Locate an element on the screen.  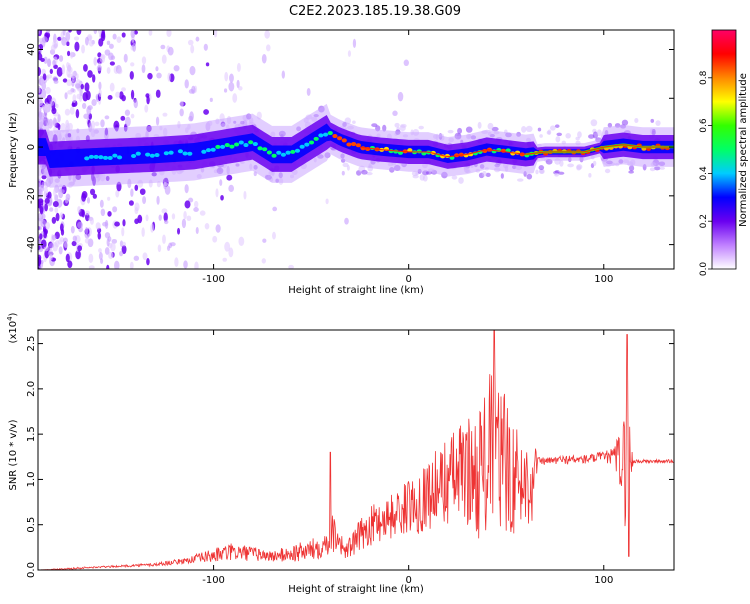
x-tick: -100 is located at coordinates (213, 458).